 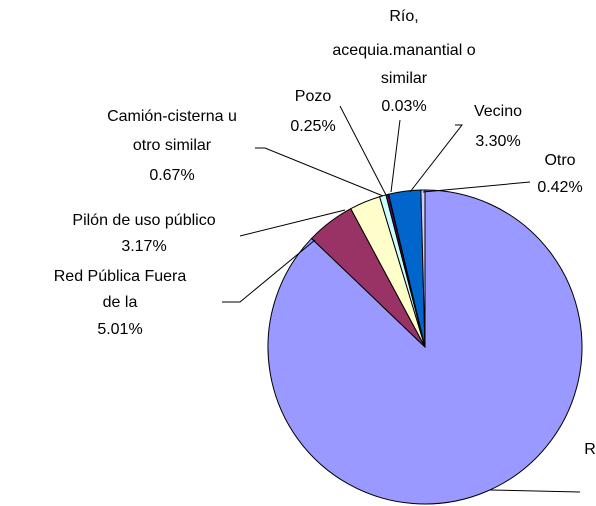 What do you see at coordinates (590, 449) in the screenshot?
I see `category-label: R` at bounding box center [590, 449].